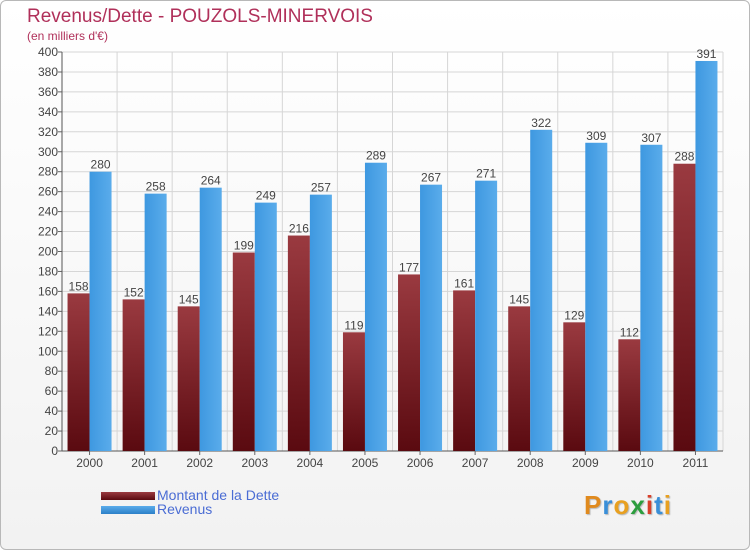  Describe the element at coordinates (48, 212) in the screenshot. I see `y-tick-label: 240` at that location.